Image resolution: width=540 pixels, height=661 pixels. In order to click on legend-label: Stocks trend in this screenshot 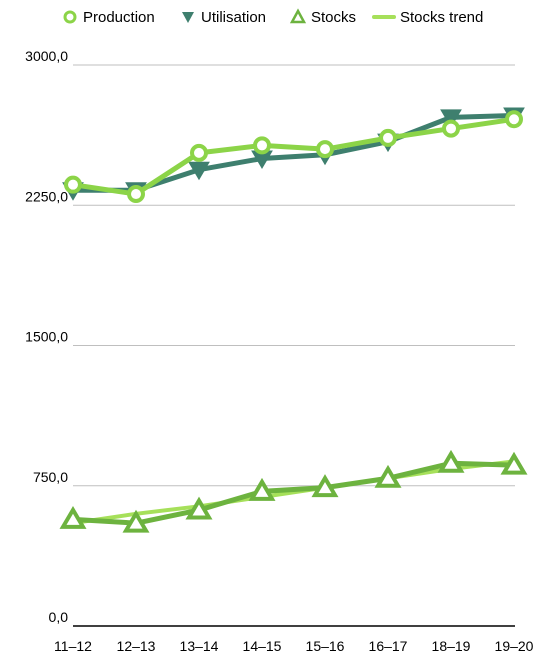, I will do `click(441, 17)`.